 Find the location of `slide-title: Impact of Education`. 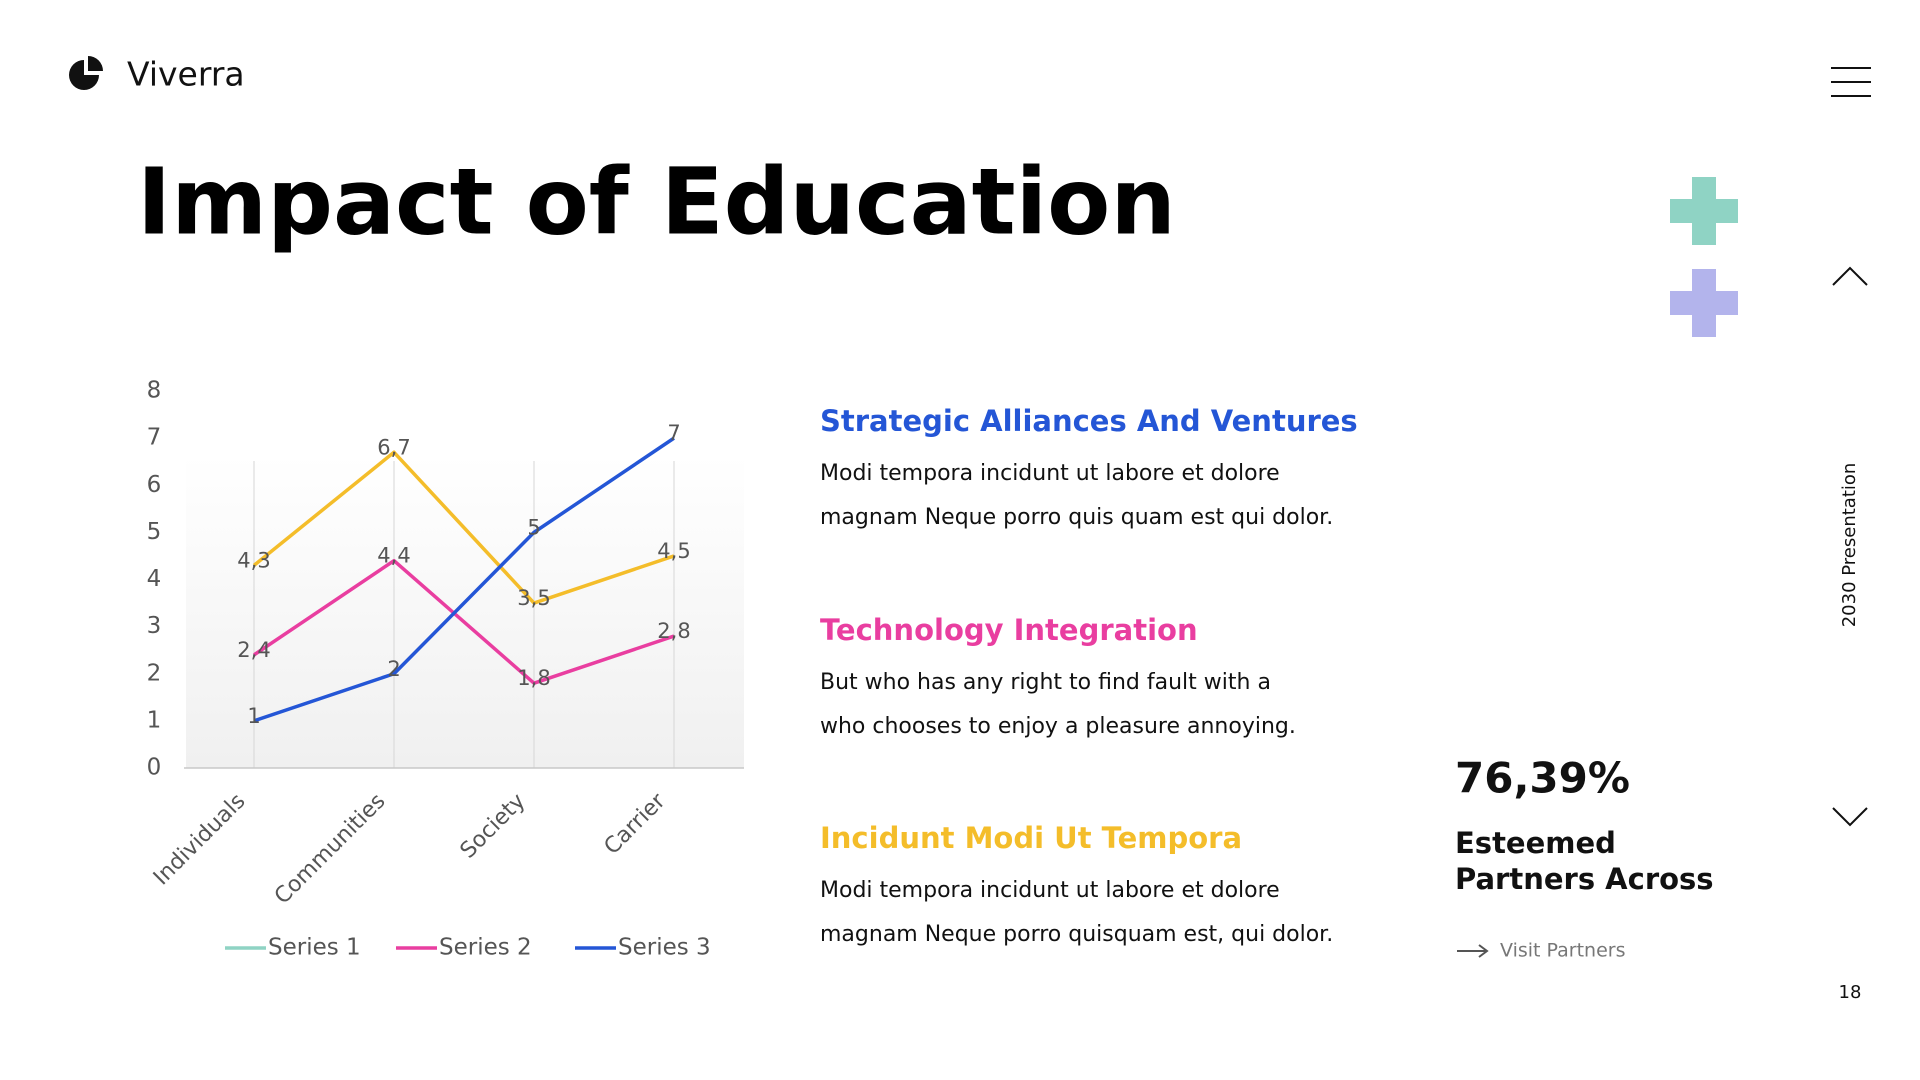

slide-title: Impact of Education is located at coordinates (656, 201).